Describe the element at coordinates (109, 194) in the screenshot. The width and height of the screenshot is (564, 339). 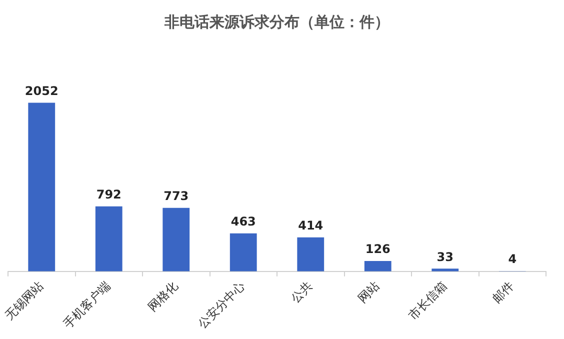
I see `data-label: 792` at that location.